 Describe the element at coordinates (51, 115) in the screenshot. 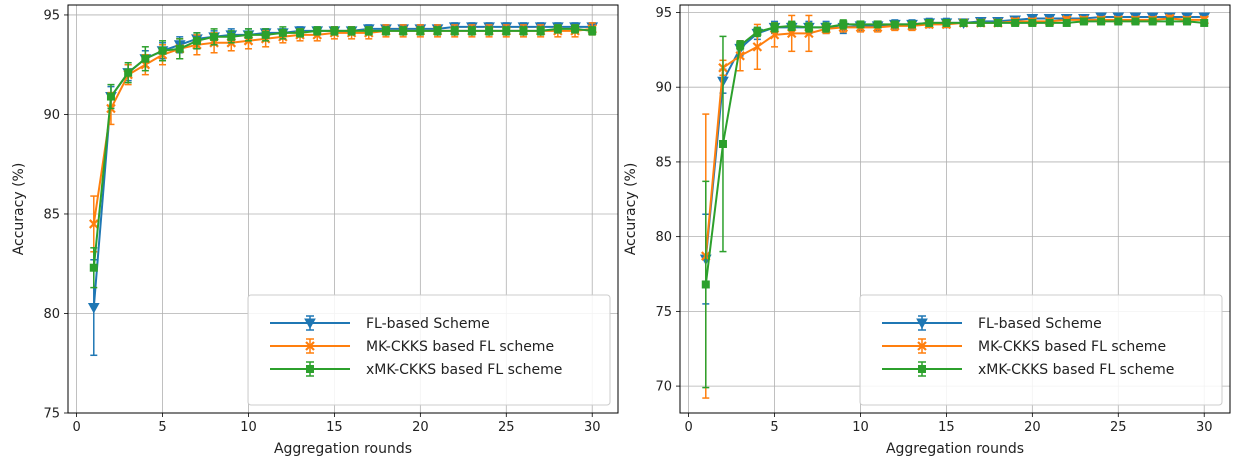

I see `y-tick-label: 90` at that location.